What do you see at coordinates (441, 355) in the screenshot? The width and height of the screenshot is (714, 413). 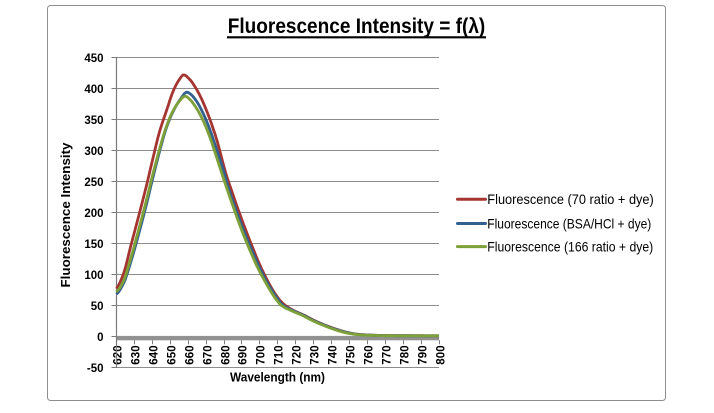 I see `svg-text: 800` at bounding box center [441, 355].